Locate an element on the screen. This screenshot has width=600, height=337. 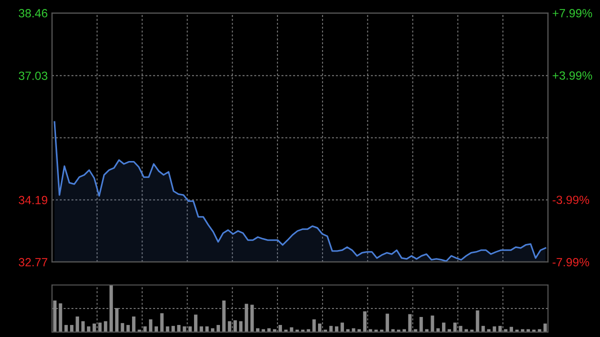
y2-tick-label: -3.99% is located at coordinates (571, 200).